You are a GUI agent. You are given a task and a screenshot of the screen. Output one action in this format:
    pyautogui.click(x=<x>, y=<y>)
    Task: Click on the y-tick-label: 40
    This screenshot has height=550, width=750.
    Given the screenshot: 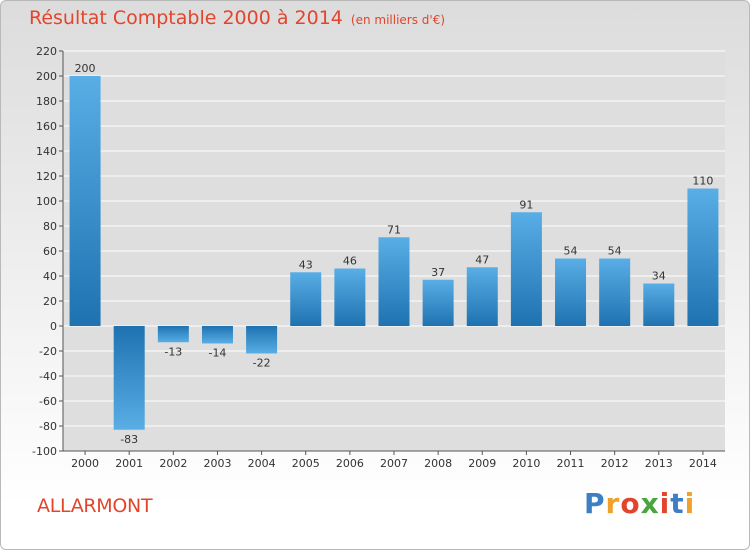 What is the action you would take?
    pyautogui.click(x=50, y=276)
    